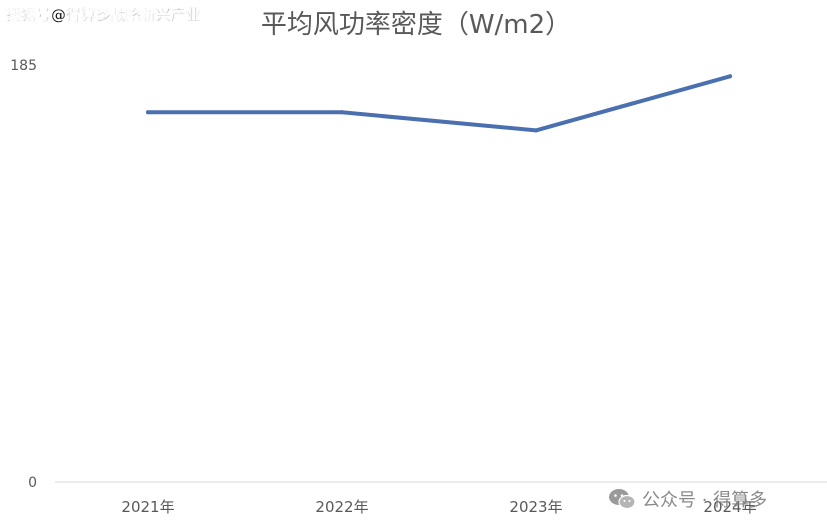 This screenshot has width=827, height=531. I want to click on x-tick-labels: 2021年 2022年 2023年 2024年, so click(438, 507).